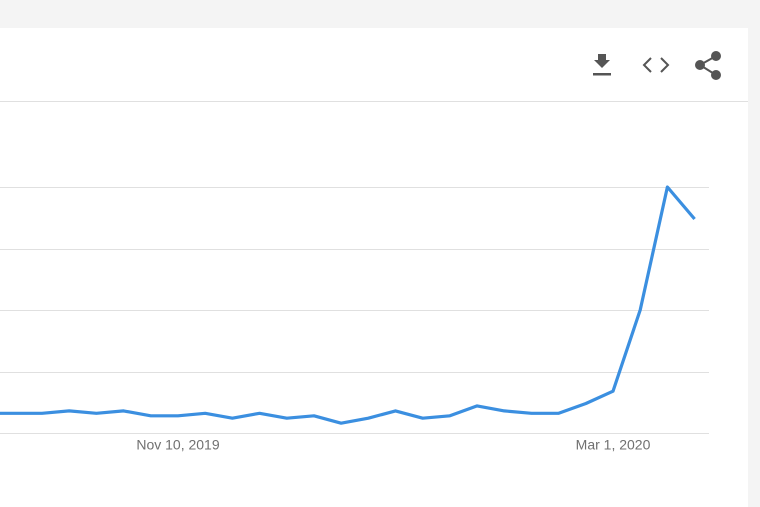  What do you see at coordinates (656, 65) in the screenshot?
I see `embed-button` at bounding box center [656, 65].